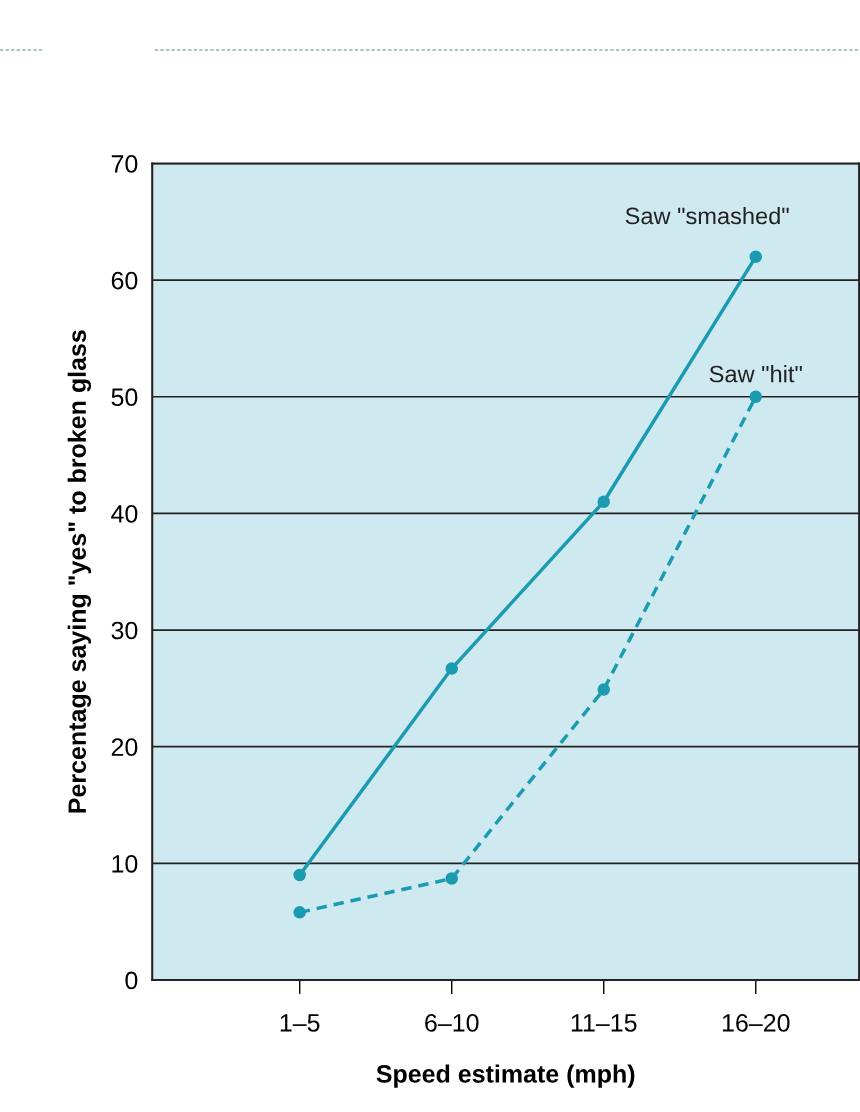  I want to click on y-tick-label: 10, so click(125, 863).